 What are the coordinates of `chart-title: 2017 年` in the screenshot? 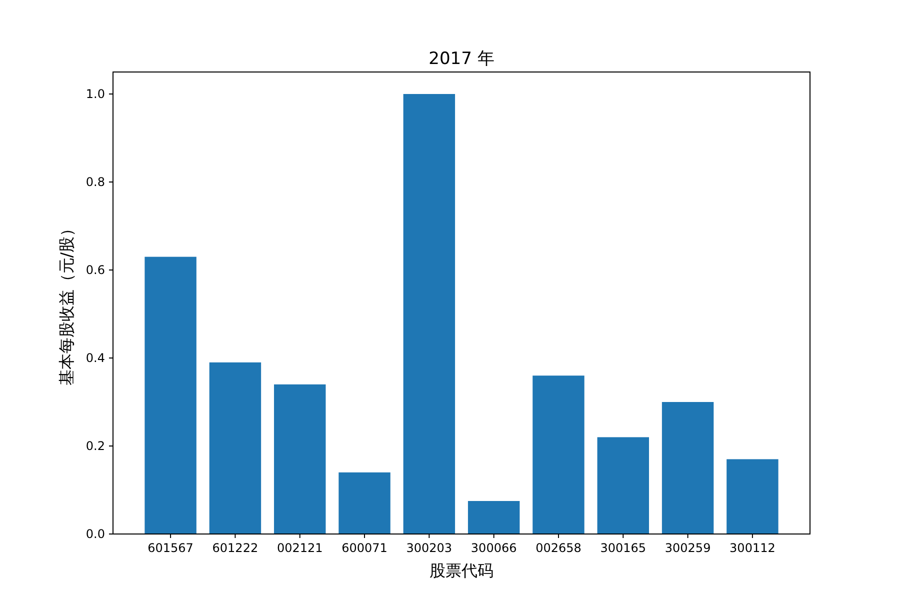 It's located at (461, 59).